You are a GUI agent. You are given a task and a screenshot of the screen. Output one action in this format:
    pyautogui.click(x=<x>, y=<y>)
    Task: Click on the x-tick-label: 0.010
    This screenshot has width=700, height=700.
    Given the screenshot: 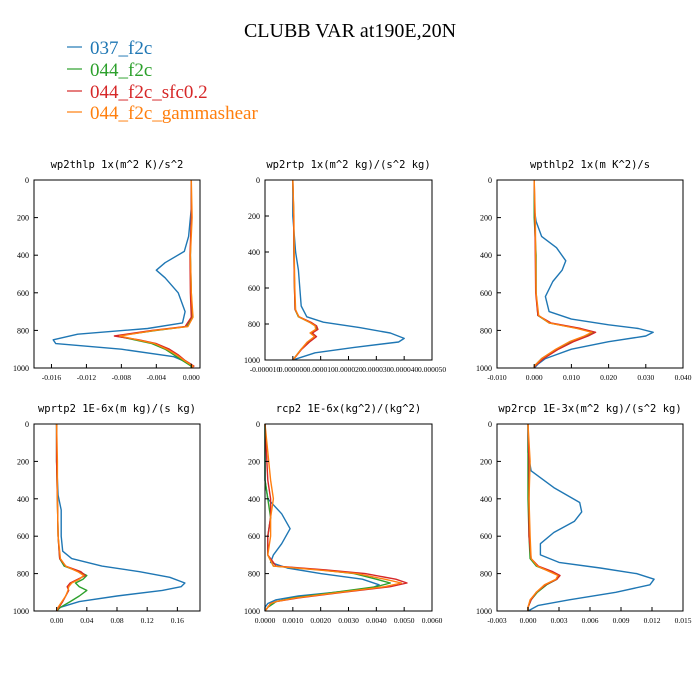 What is the action you would take?
    pyautogui.click(x=571, y=377)
    